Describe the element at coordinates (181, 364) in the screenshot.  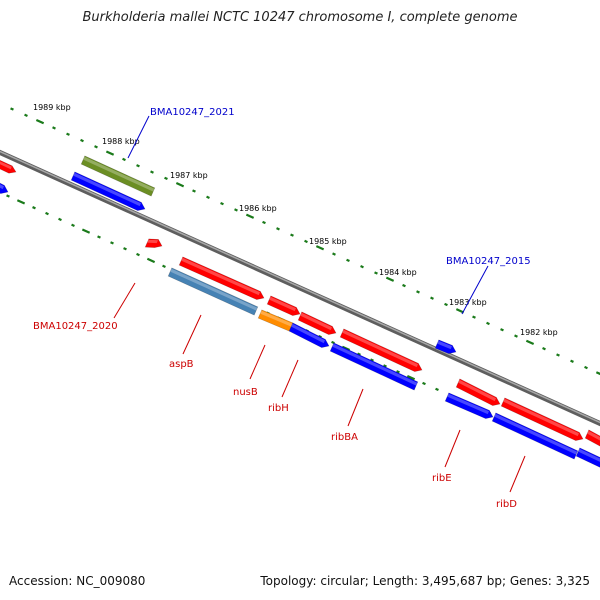
I see `callout-label-aspb: aspB` at that location.